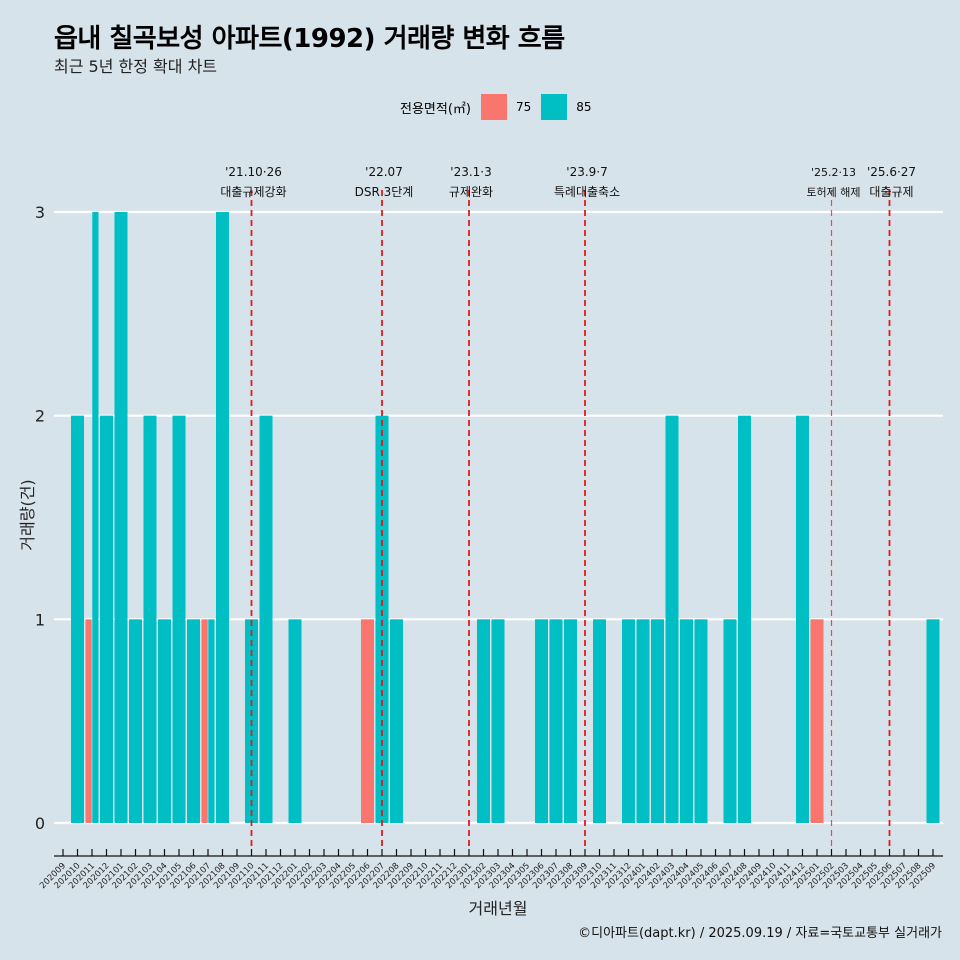 The image size is (960, 960). Describe the element at coordinates (586, 172) in the screenshot. I see `event-date-202309: '23.9·7` at that location.